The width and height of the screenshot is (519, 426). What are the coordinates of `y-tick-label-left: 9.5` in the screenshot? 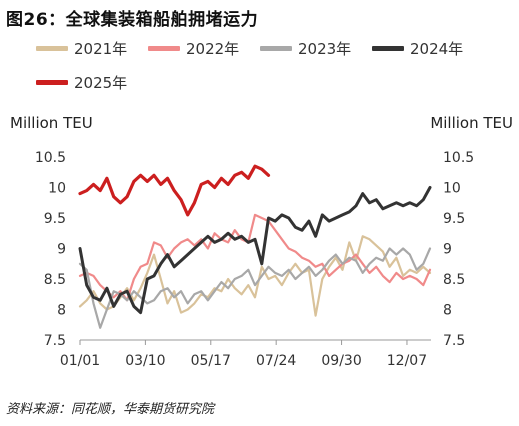 It's located at (55, 219).